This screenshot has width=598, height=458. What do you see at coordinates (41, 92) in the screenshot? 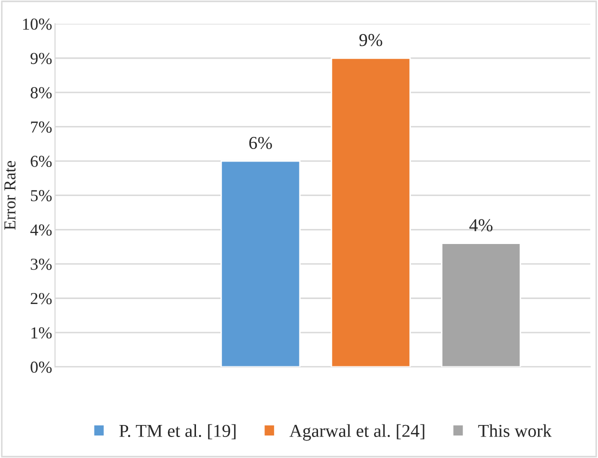
I see `y-tick-label: 8%` at bounding box center [41, 92].